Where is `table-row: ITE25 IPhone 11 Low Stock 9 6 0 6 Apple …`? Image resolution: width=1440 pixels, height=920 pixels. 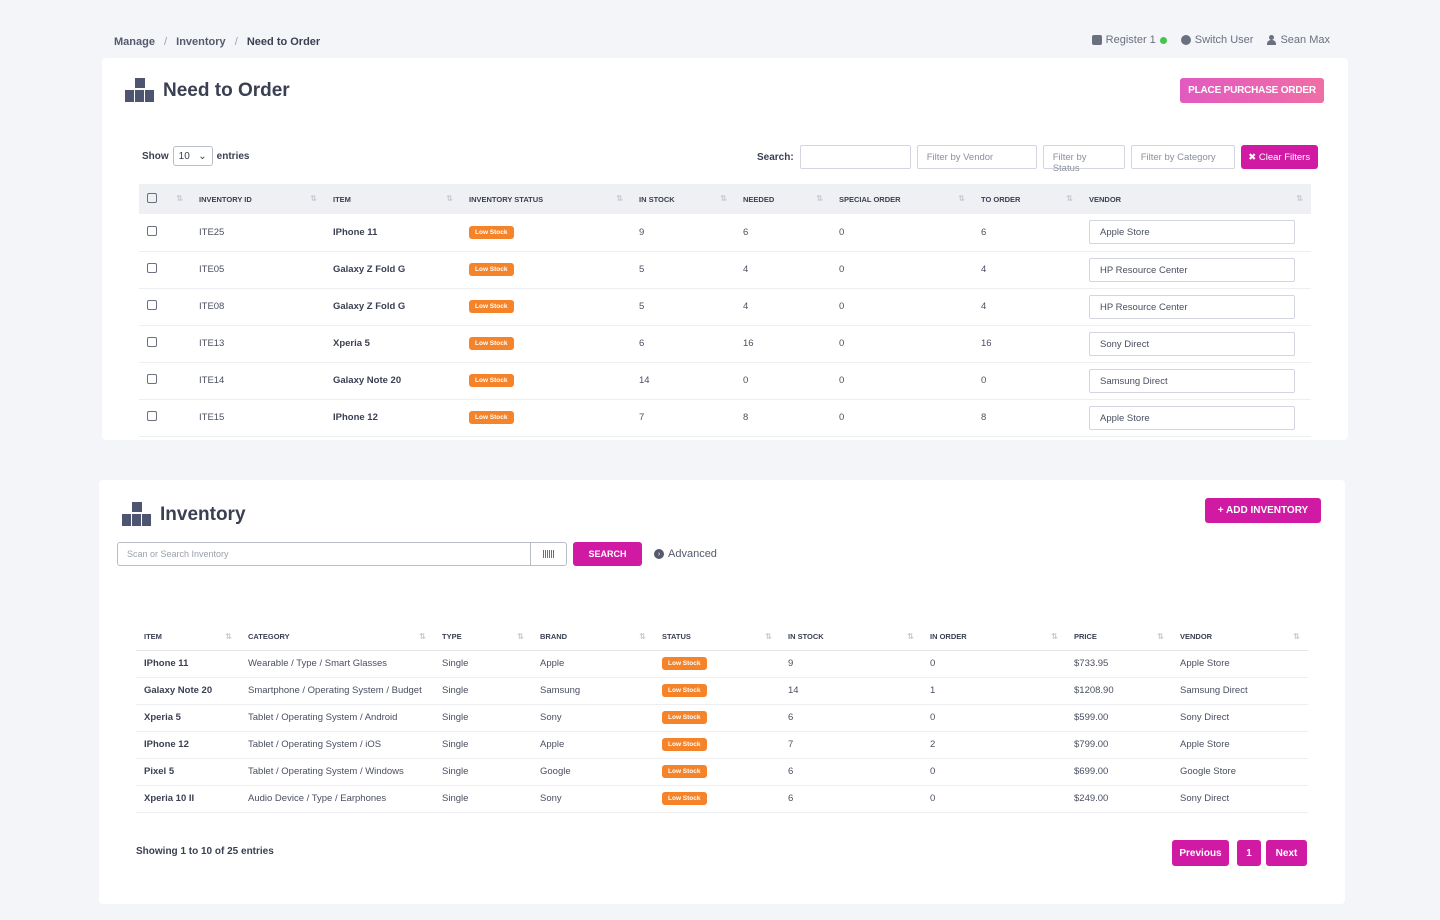
table-row: ITE25 IPhone 11 Low Stock 9 6 0 6 Apple … is located at coordinates (725, 233).